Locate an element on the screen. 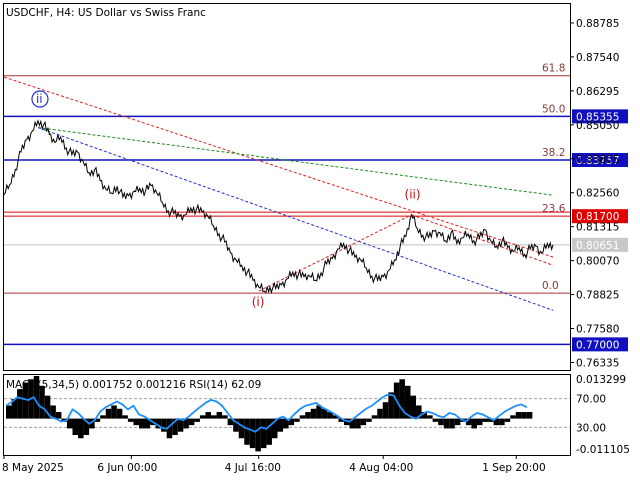 The height and width of the screenshot is (480, 640). current-price-tag is located at coordinates (600, 244).